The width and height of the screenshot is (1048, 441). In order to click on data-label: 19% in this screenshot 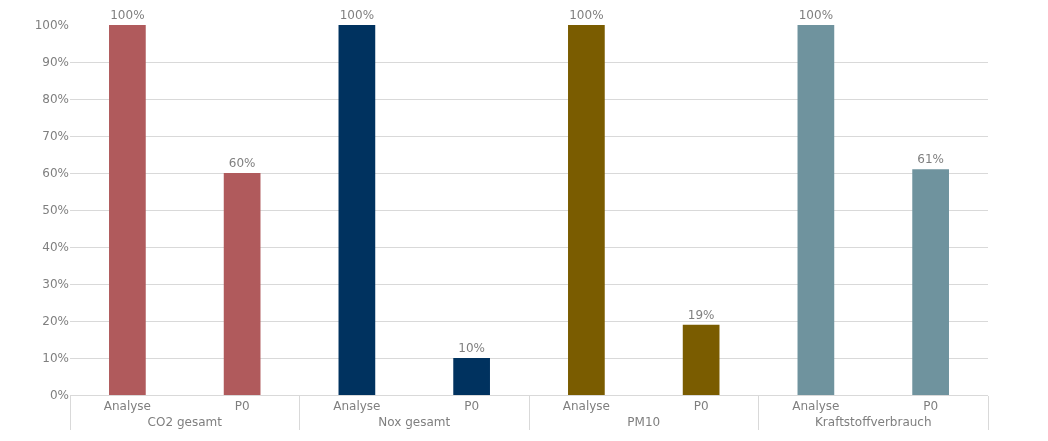, I will do `click(701, 314)`.